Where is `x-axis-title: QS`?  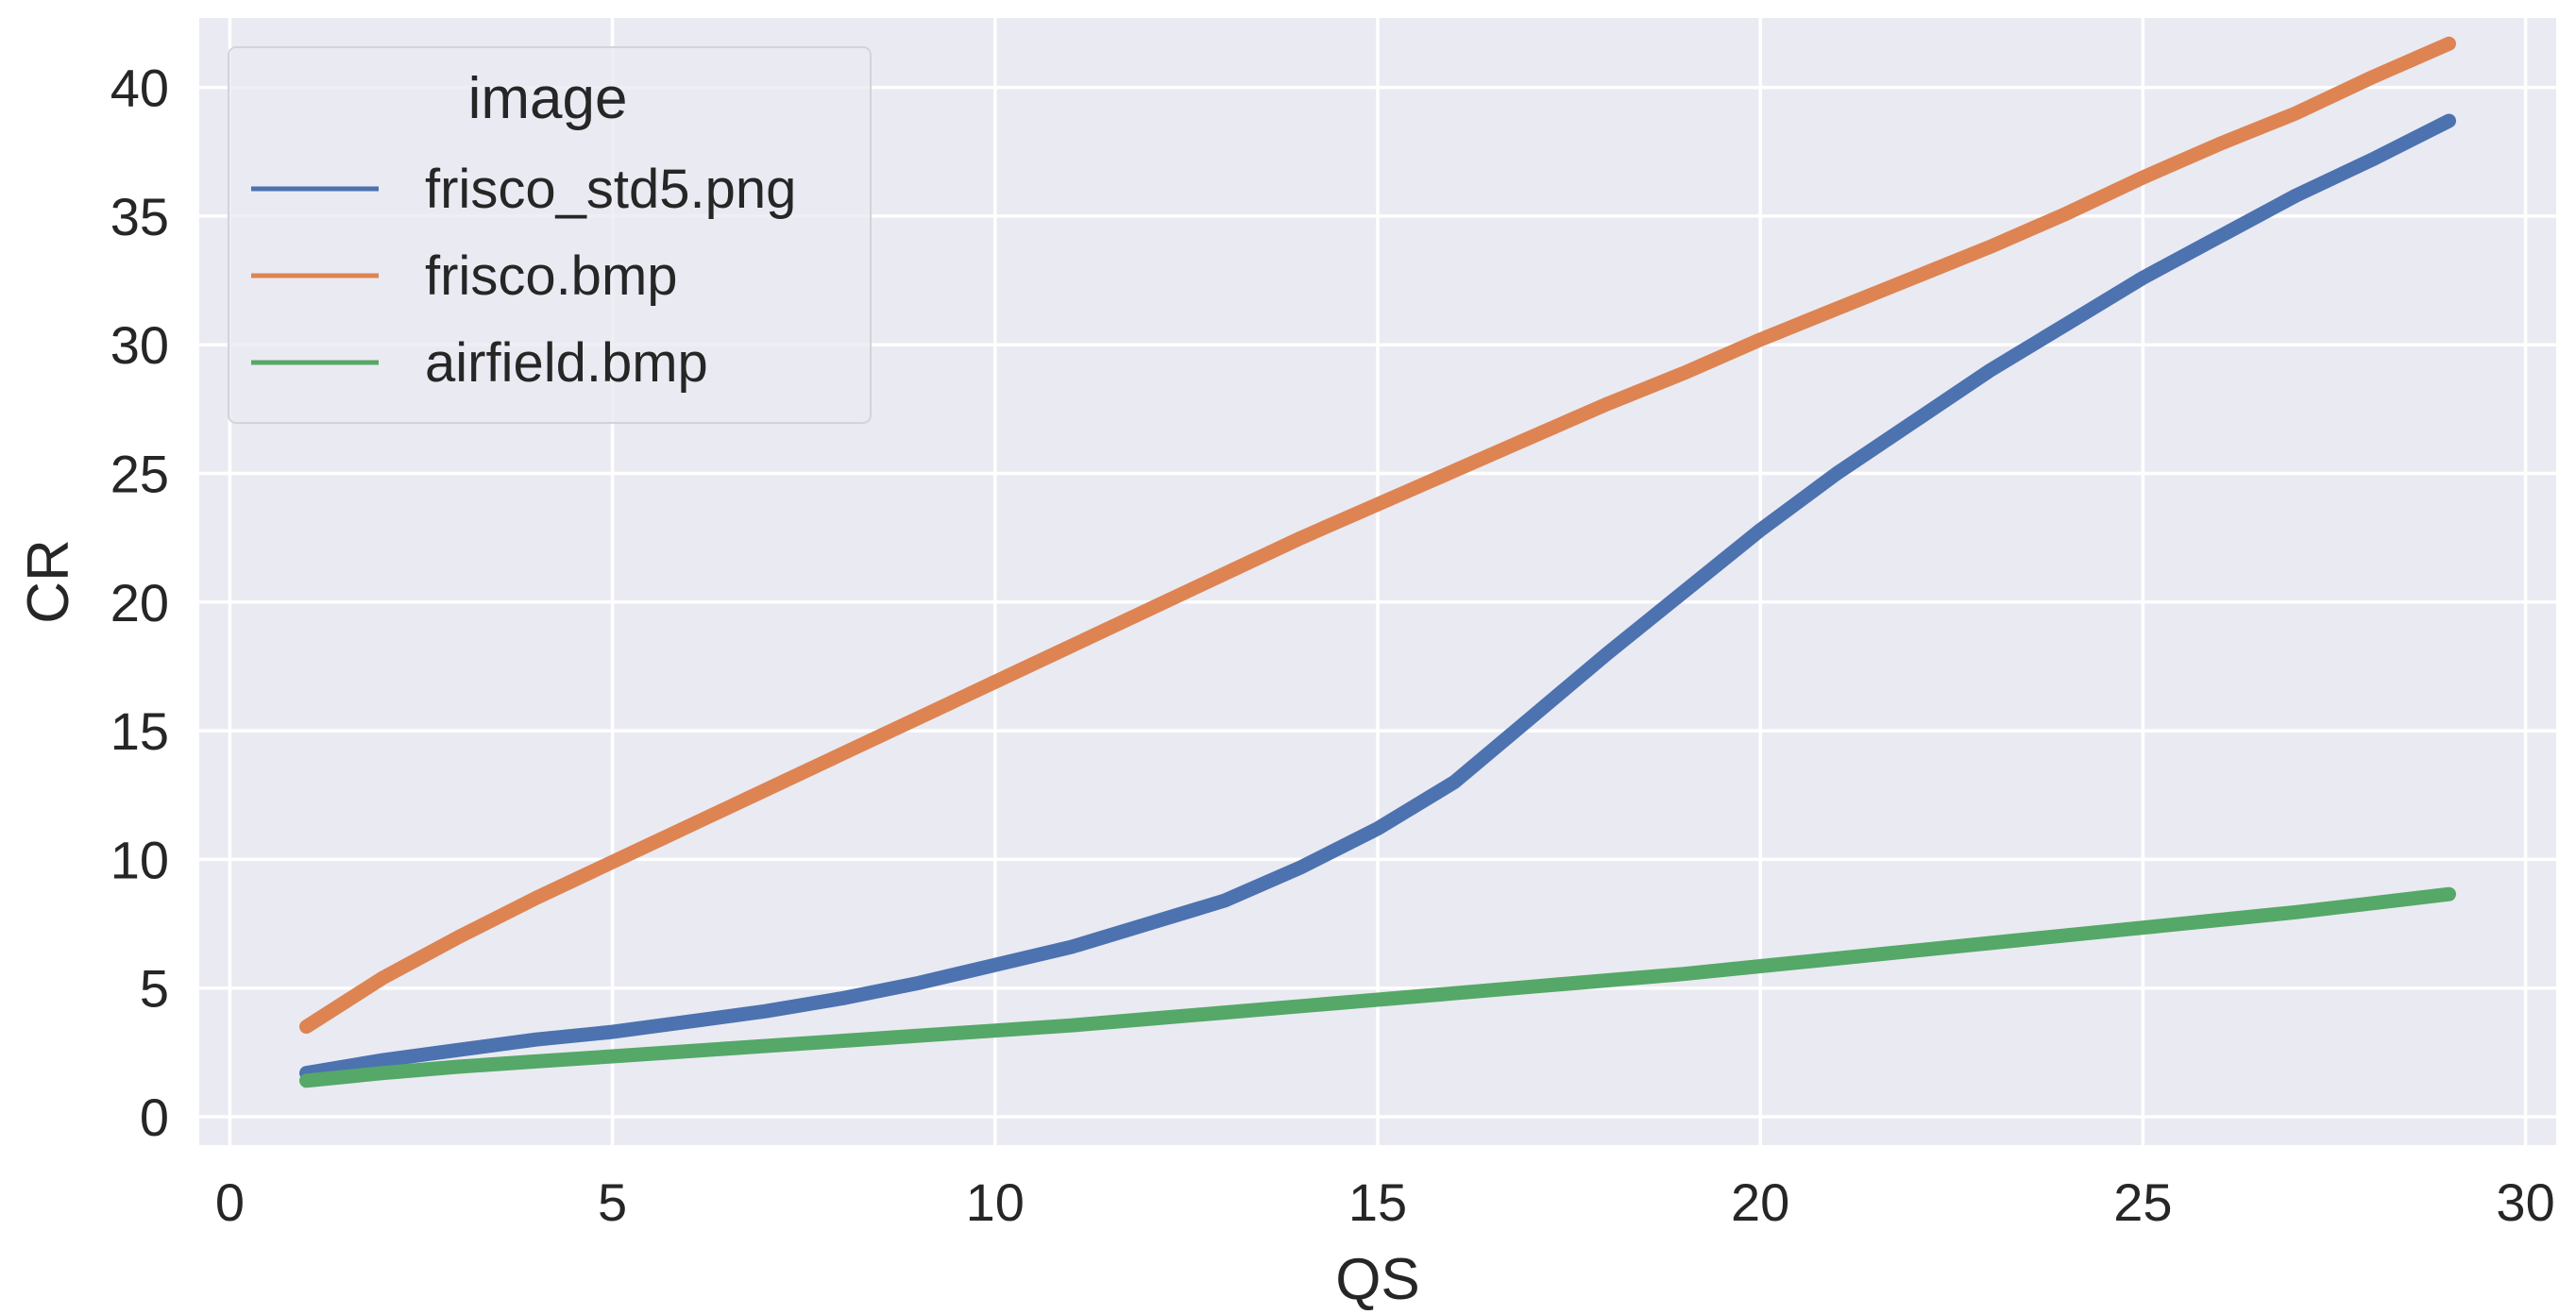
x-axis-title: QS is located at coordinates (1377, 1279).